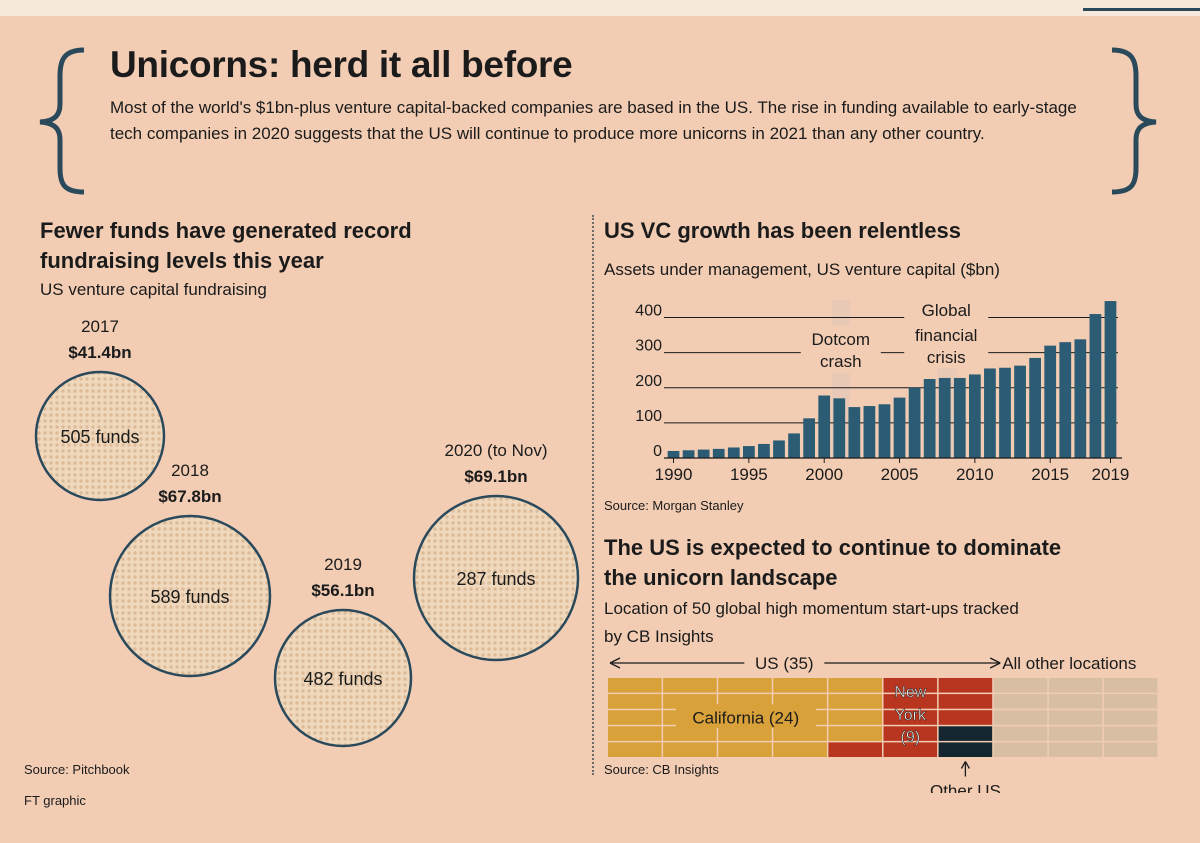 Image resolution: width=1200 pixels, height=843 pixels. Describe the element at coordinates (1050, 474) in the screenshot. I see `x-tick-2015: 2015` at that location.